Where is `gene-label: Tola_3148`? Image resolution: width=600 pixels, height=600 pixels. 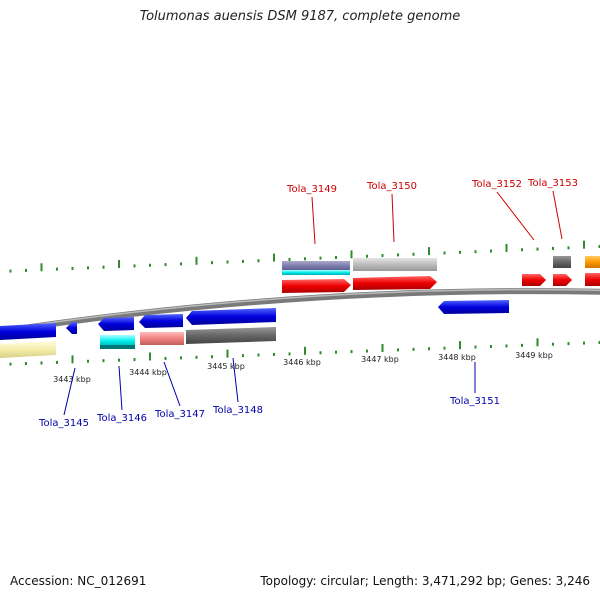
gene-label: Tola_3148 is located at coordinates (237, 410).